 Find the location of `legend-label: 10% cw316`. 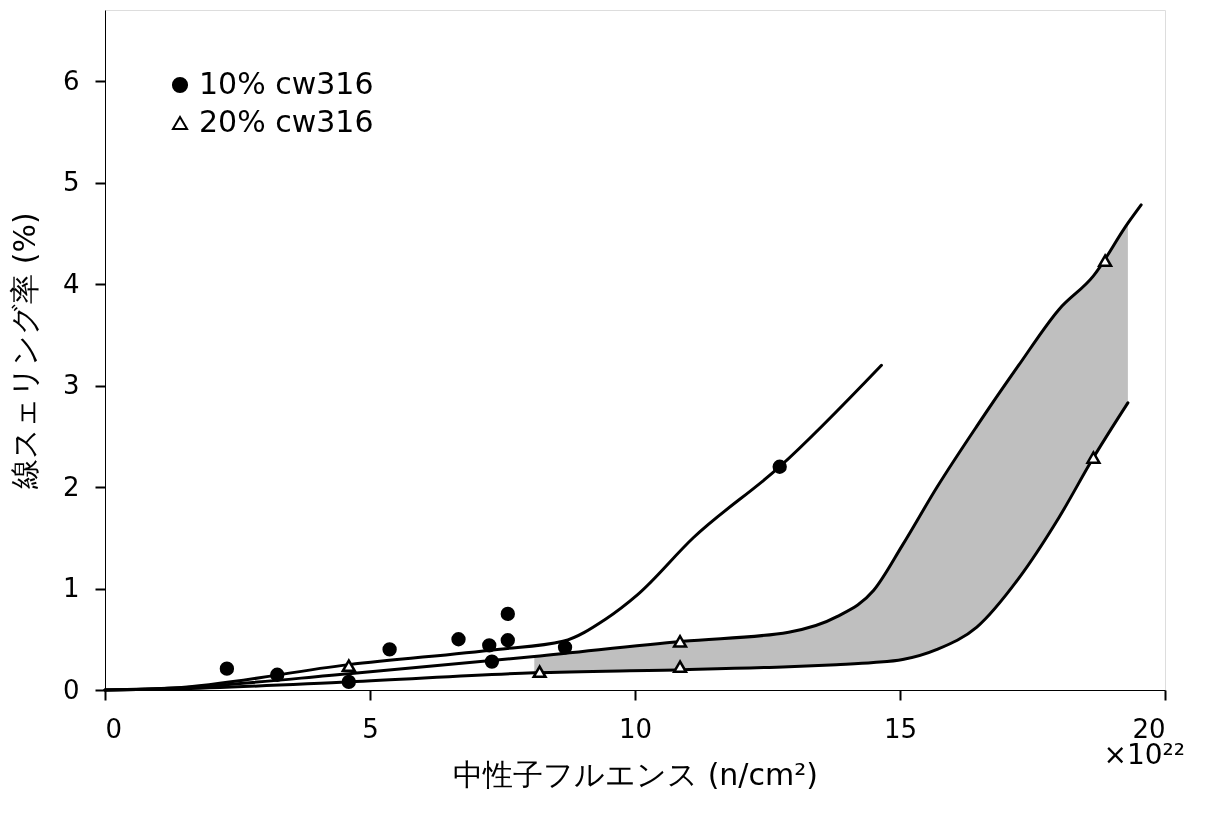

legend-label: 10% cw316 is located at coordinates (286, 83).